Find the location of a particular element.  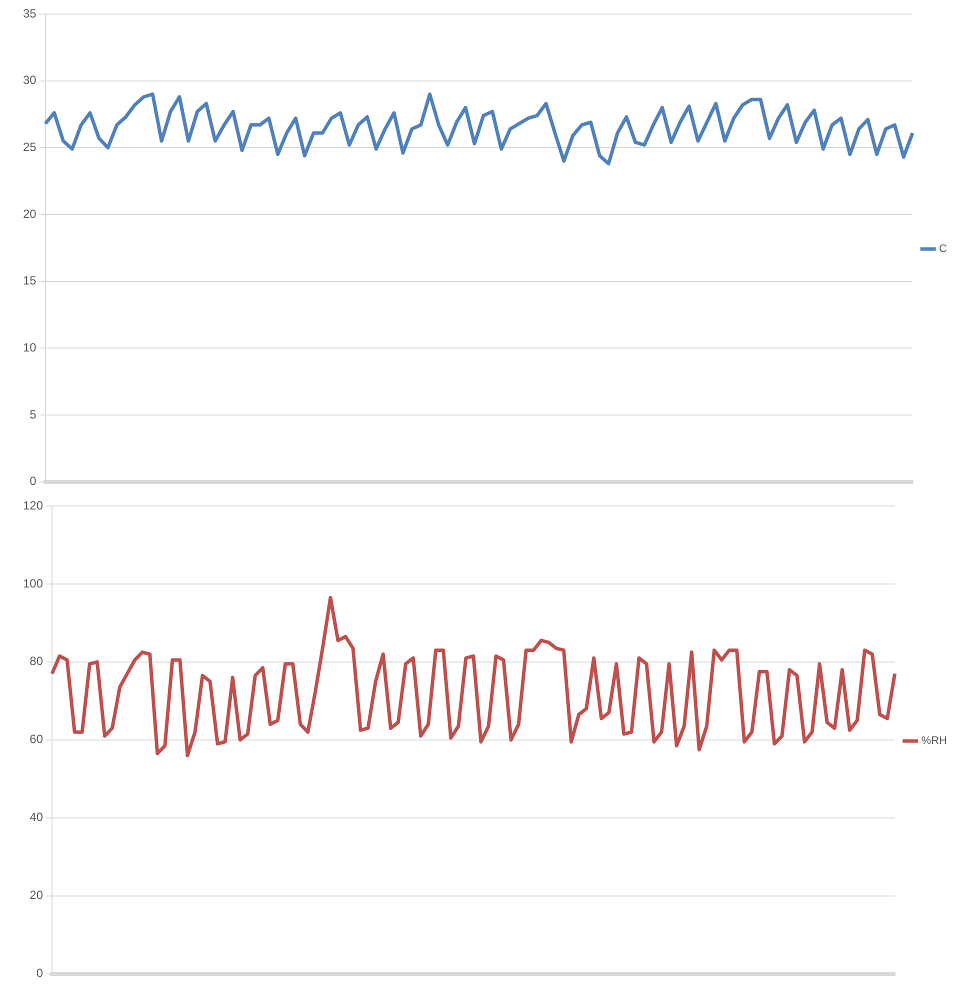

y-tick-label: 60 is located at coordinates (37, 739).